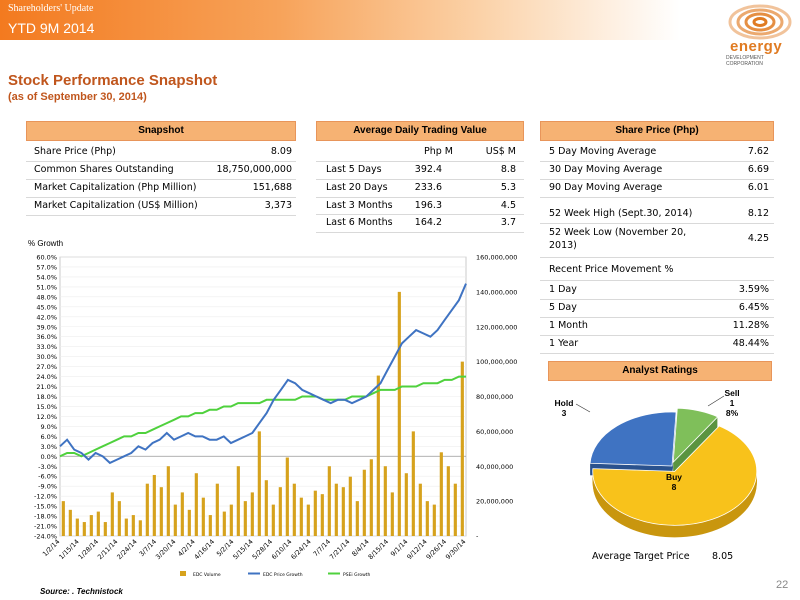  Describe the element at coordinates (563, 307) in the screenshot. I see `movement-row-label: 5 Day` at that location.